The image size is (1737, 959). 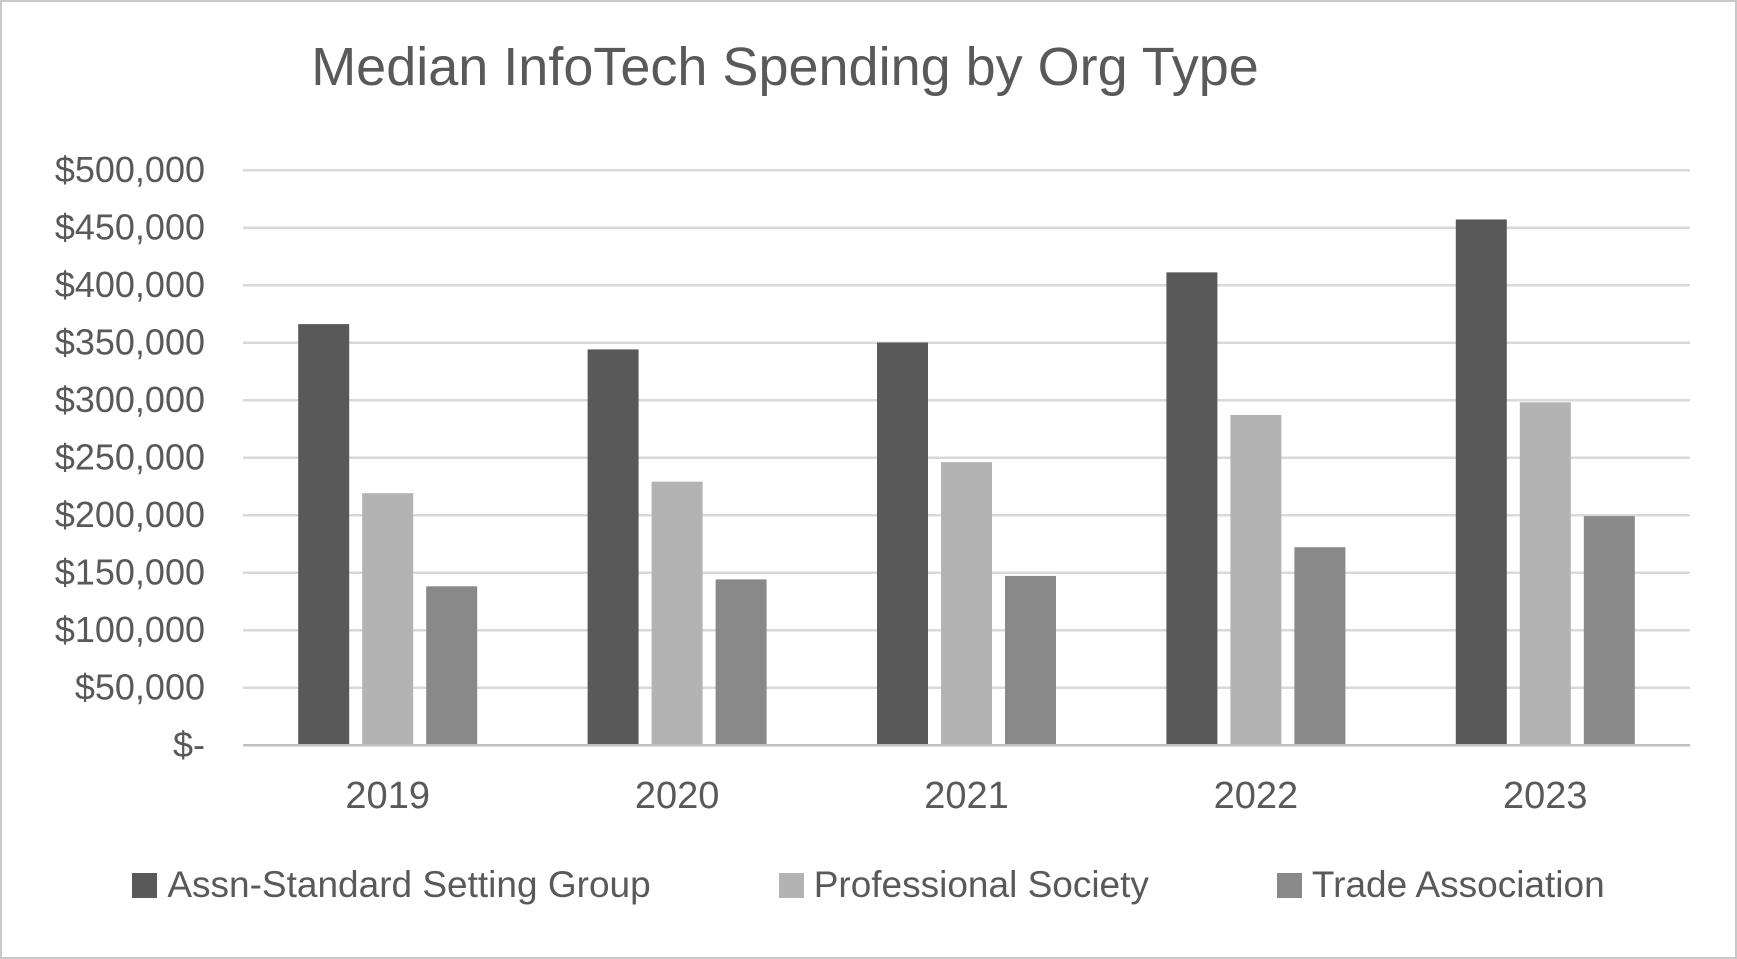 I want to click on y-tick-label: $200,000, so click(x=130, y=514).